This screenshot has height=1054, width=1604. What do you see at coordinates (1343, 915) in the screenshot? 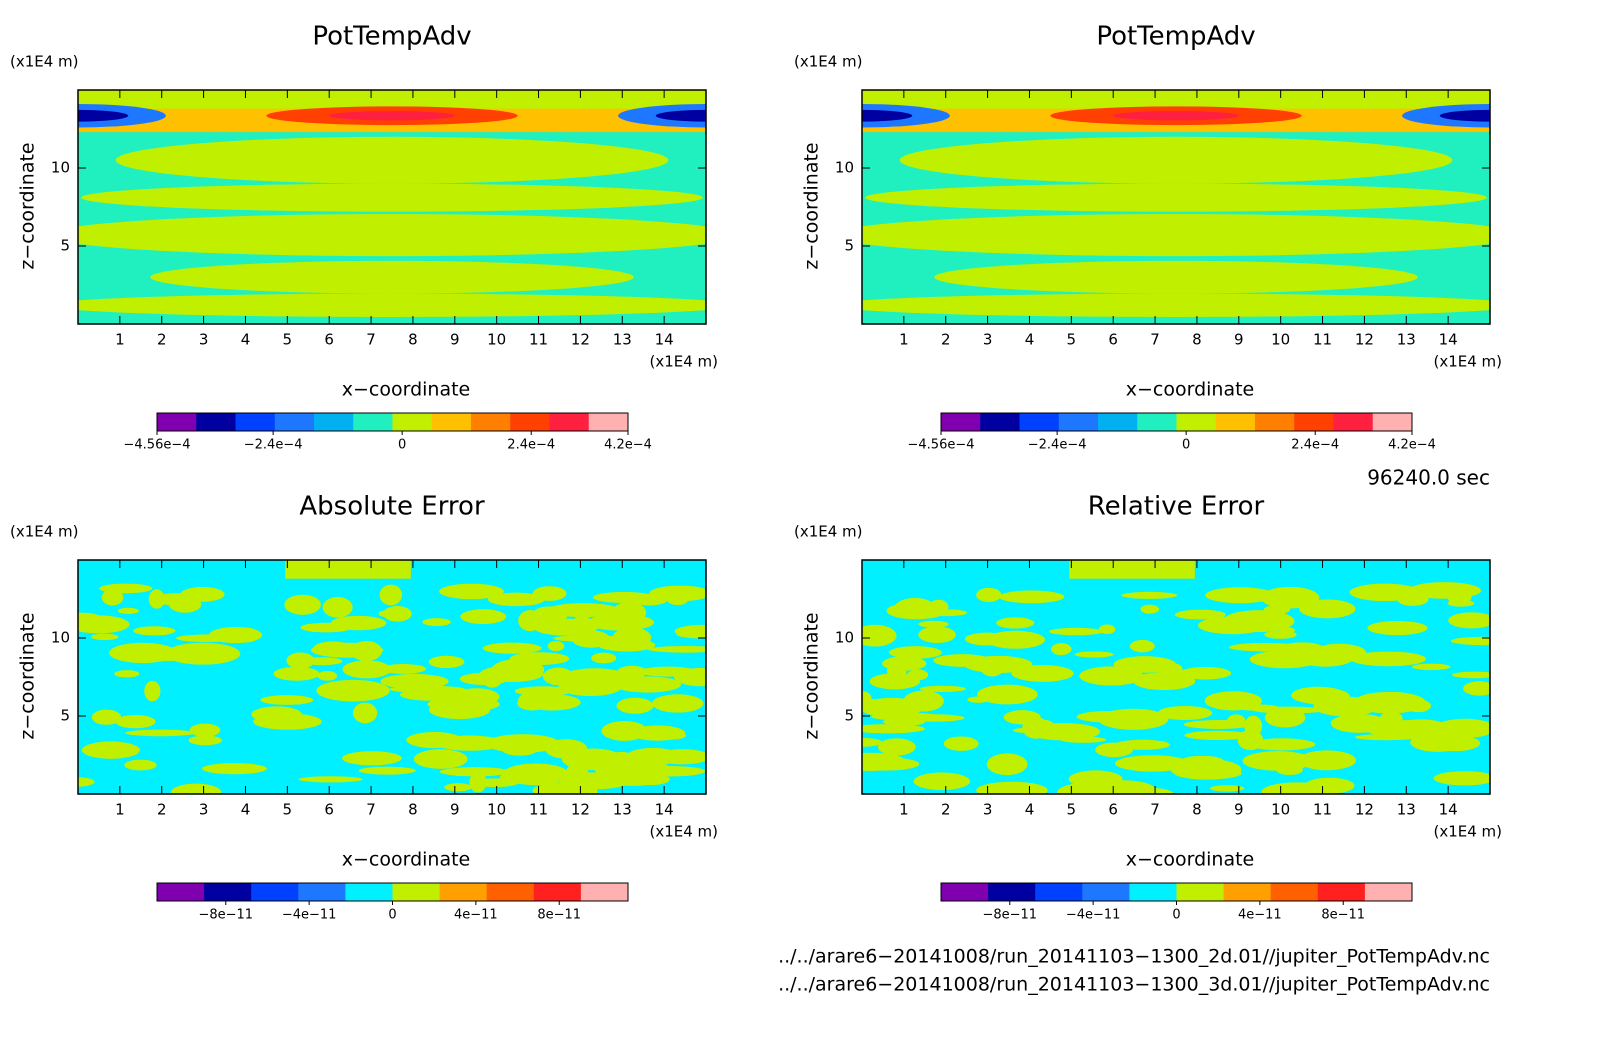
I see `colorbar-tick-label: 8e−11` at bounding box center [1343, 915].